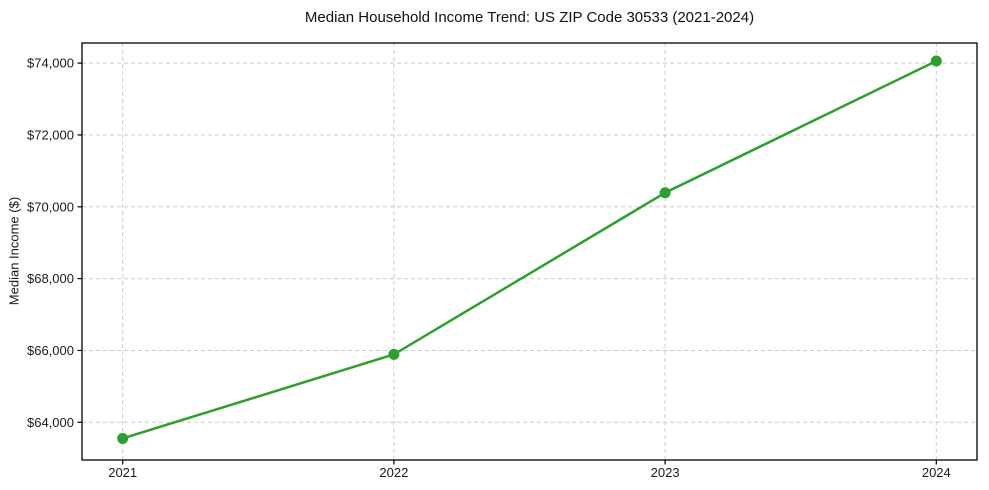  Describe the element at coordinates (50, 278) in the screenshot. I see `y-tick-label: $68,000` at that location.